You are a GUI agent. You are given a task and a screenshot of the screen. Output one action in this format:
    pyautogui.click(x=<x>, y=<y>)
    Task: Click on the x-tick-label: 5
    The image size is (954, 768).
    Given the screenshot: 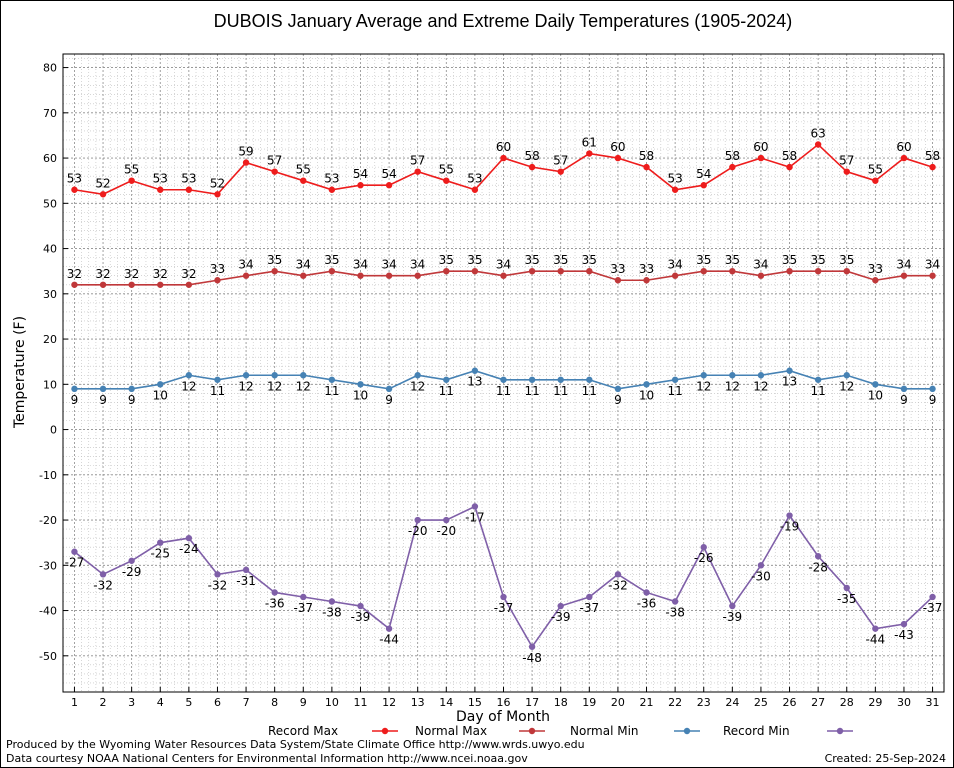 What is the action you would take?
    pyautogui.click(x=188, y=702)
    